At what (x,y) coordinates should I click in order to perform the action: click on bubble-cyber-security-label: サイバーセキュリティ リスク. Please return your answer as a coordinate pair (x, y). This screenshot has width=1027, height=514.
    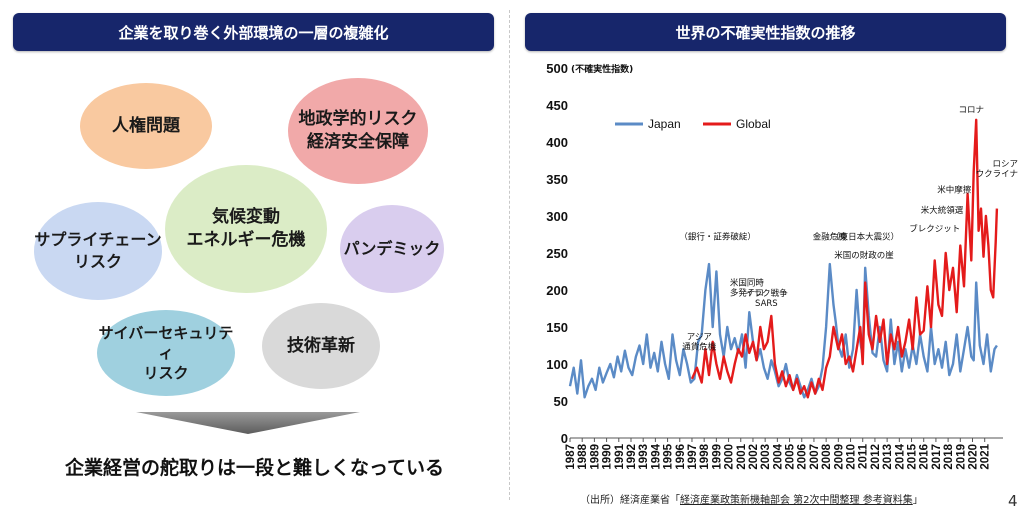
    Looking at the image, I should click on (166, 353).